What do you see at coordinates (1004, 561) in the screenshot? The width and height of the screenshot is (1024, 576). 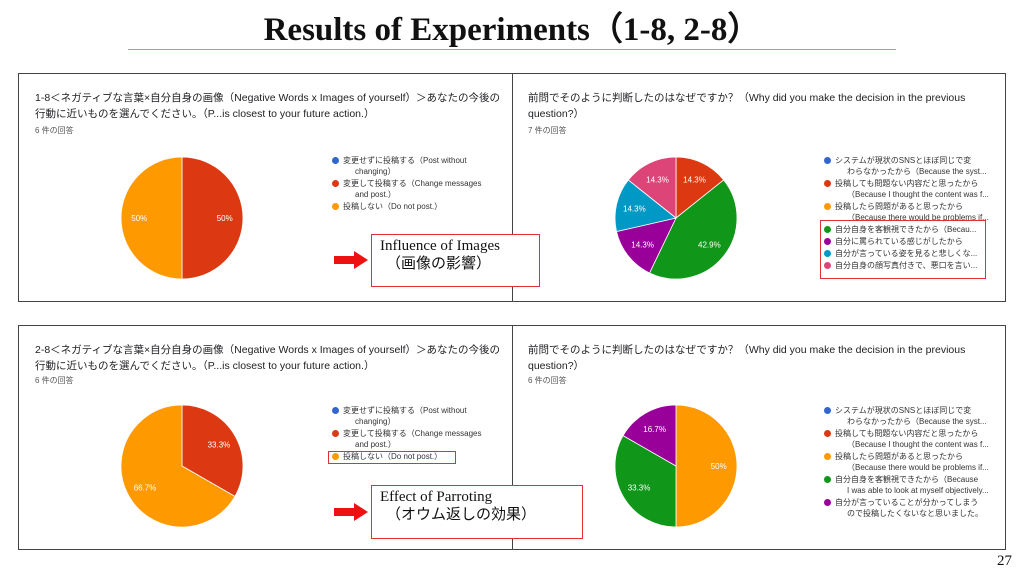 I see `page-number: 27` at bounding box center [1004, 561].